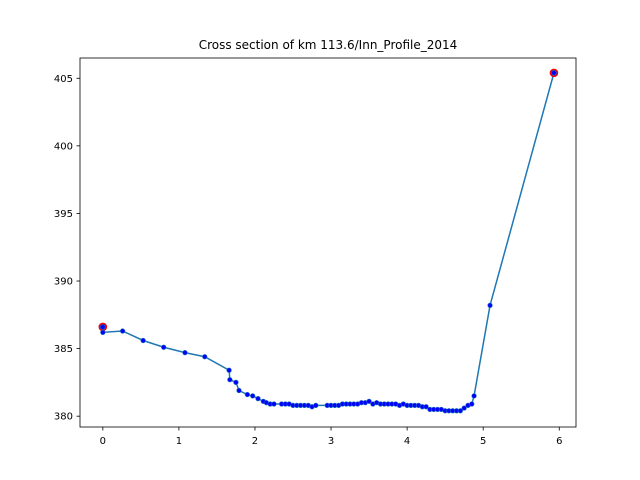 Image resolution: width=640 pixels, height=480 pixels. Describe the element at coordinates (103, 441) in the screenshot. I see `x-tick-label: 0` at that location.